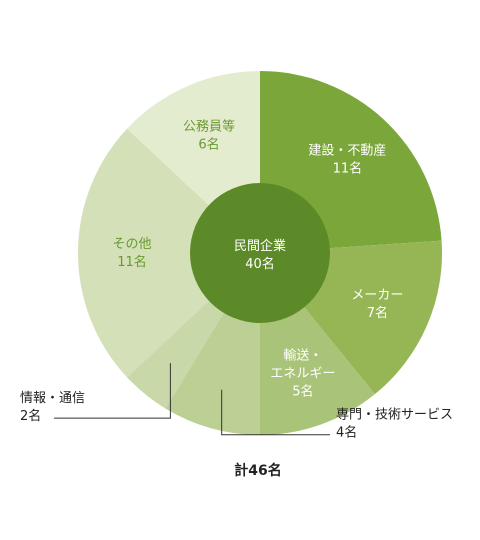  Describe the element at coordinates (257, 470) in the screenshot. I see `total-label: 計46名` at that location.